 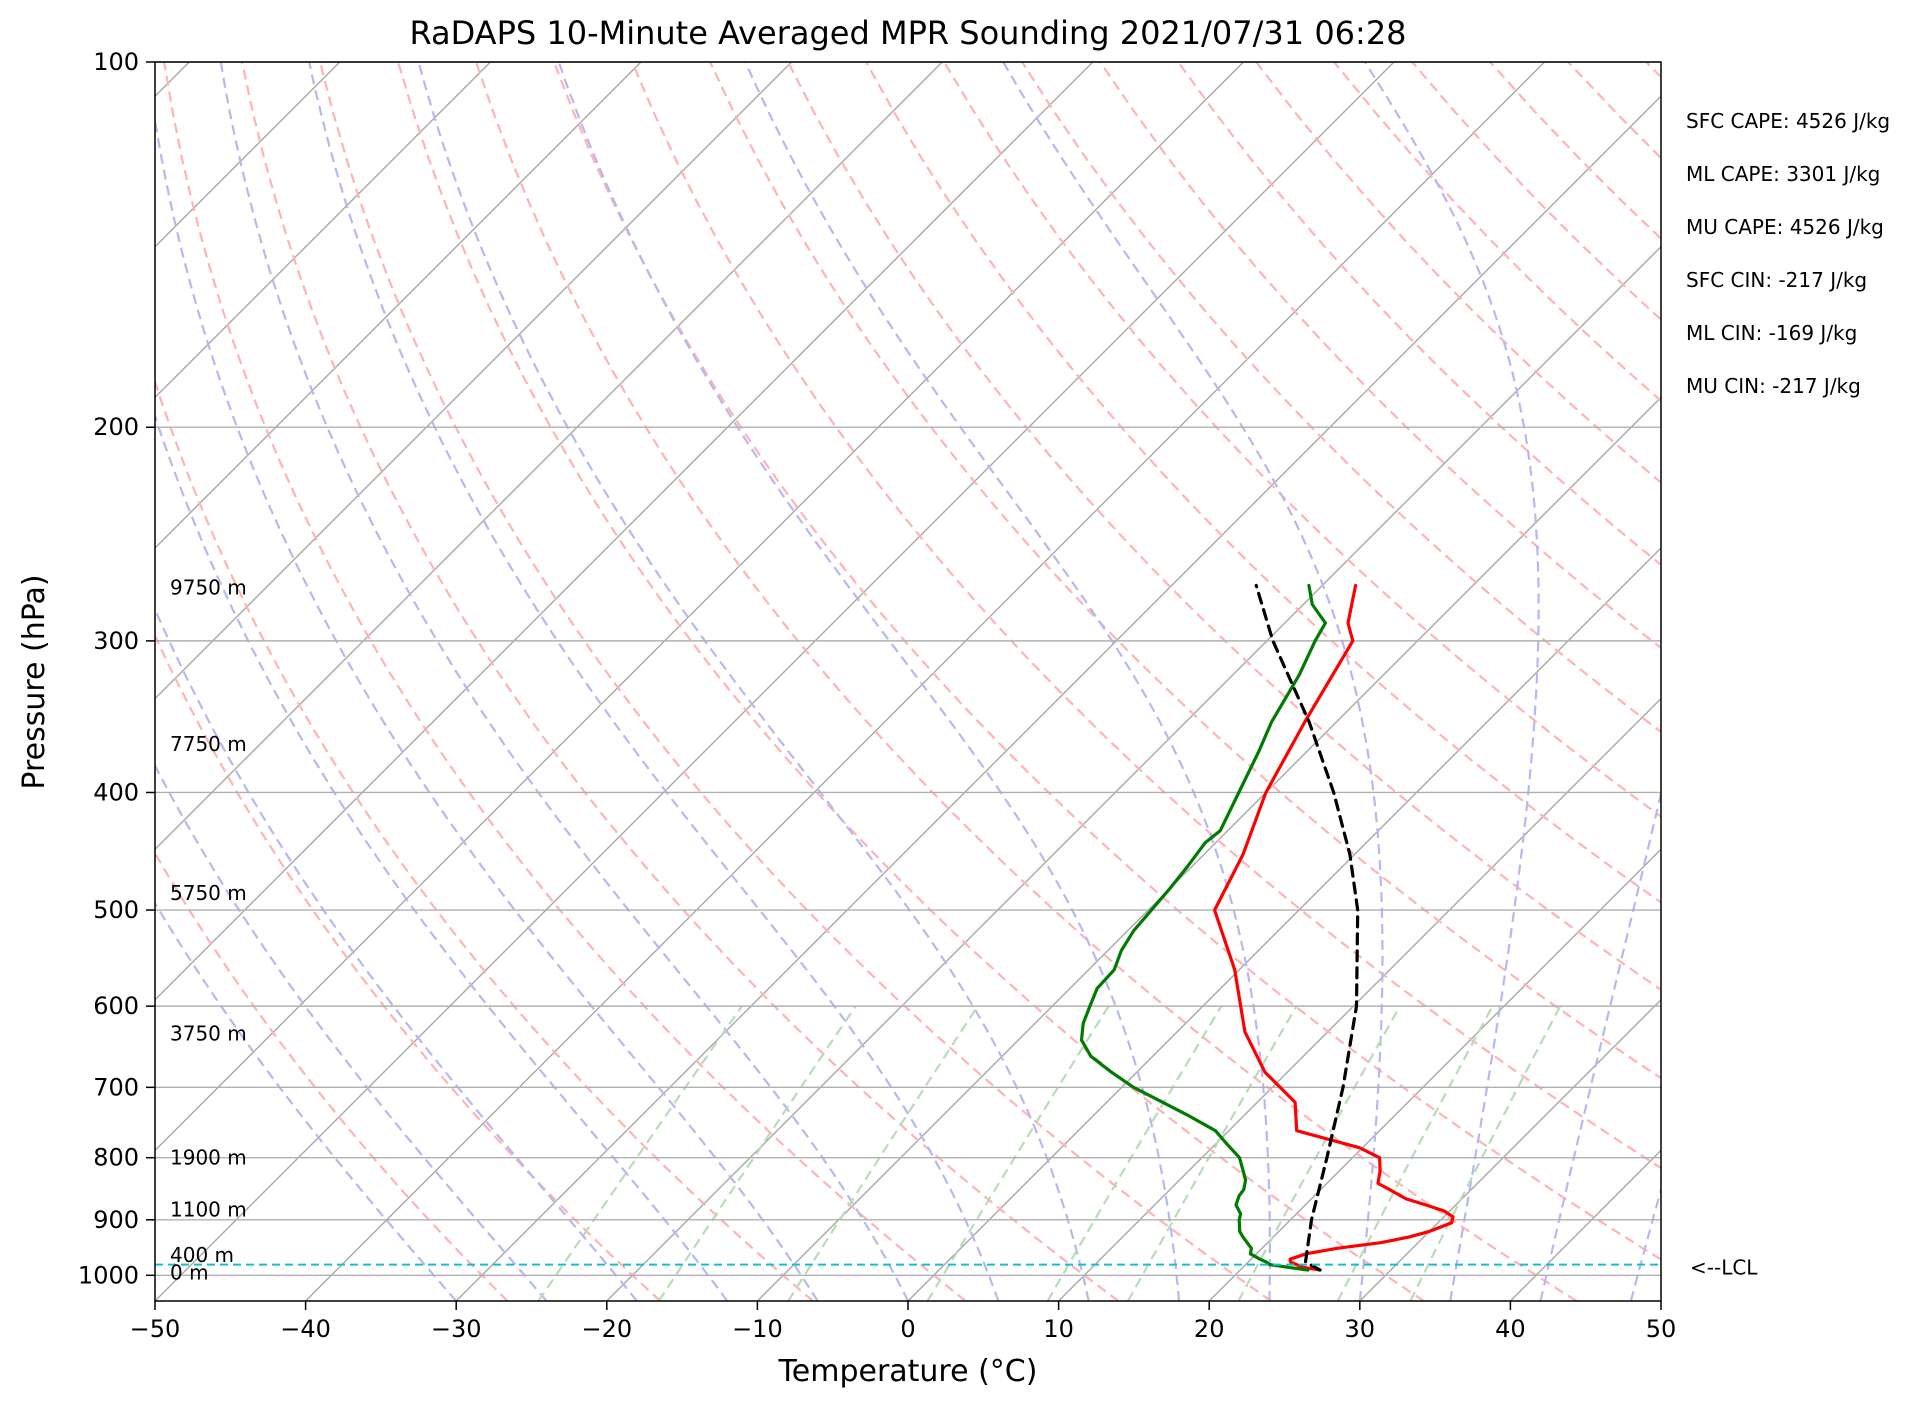 What do you see at coordinates (116, 641) in the screenshot?
I see `y-tick-label: 300` at bounding box center [116, 641].